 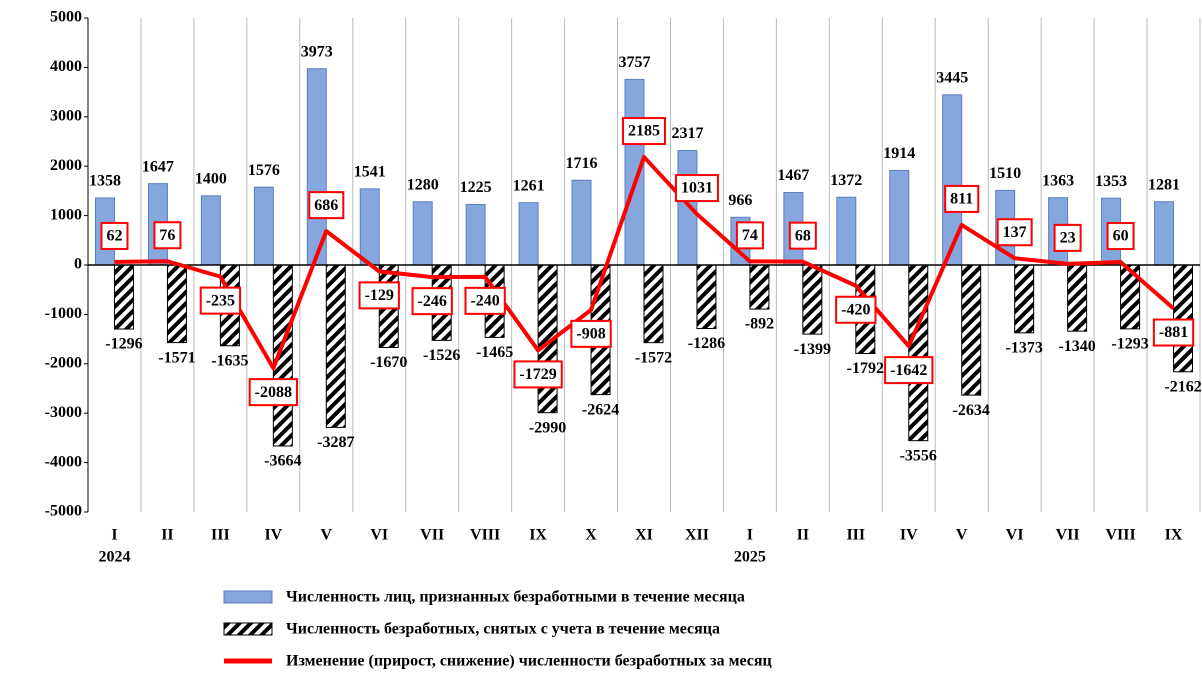 What do you see at coordinates (908, 370) in the screenshot?
I see `line-label: -1642` at bounding box center [908, 370].